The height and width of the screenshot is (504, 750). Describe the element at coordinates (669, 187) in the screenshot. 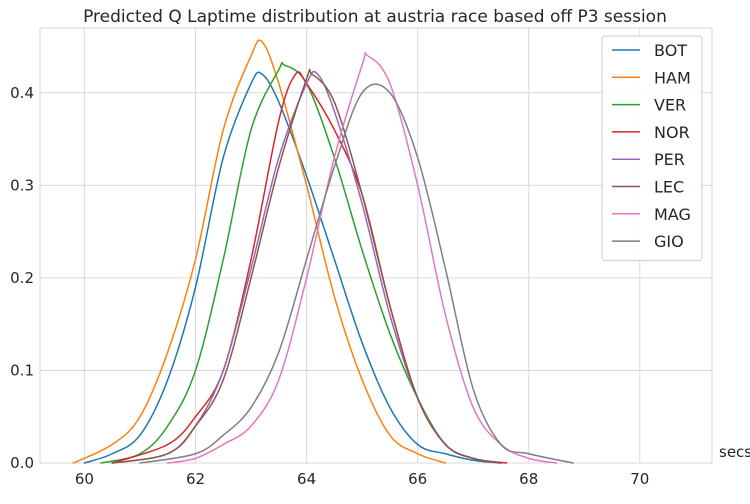

I see `legend-label-lec: LEC` at that location.